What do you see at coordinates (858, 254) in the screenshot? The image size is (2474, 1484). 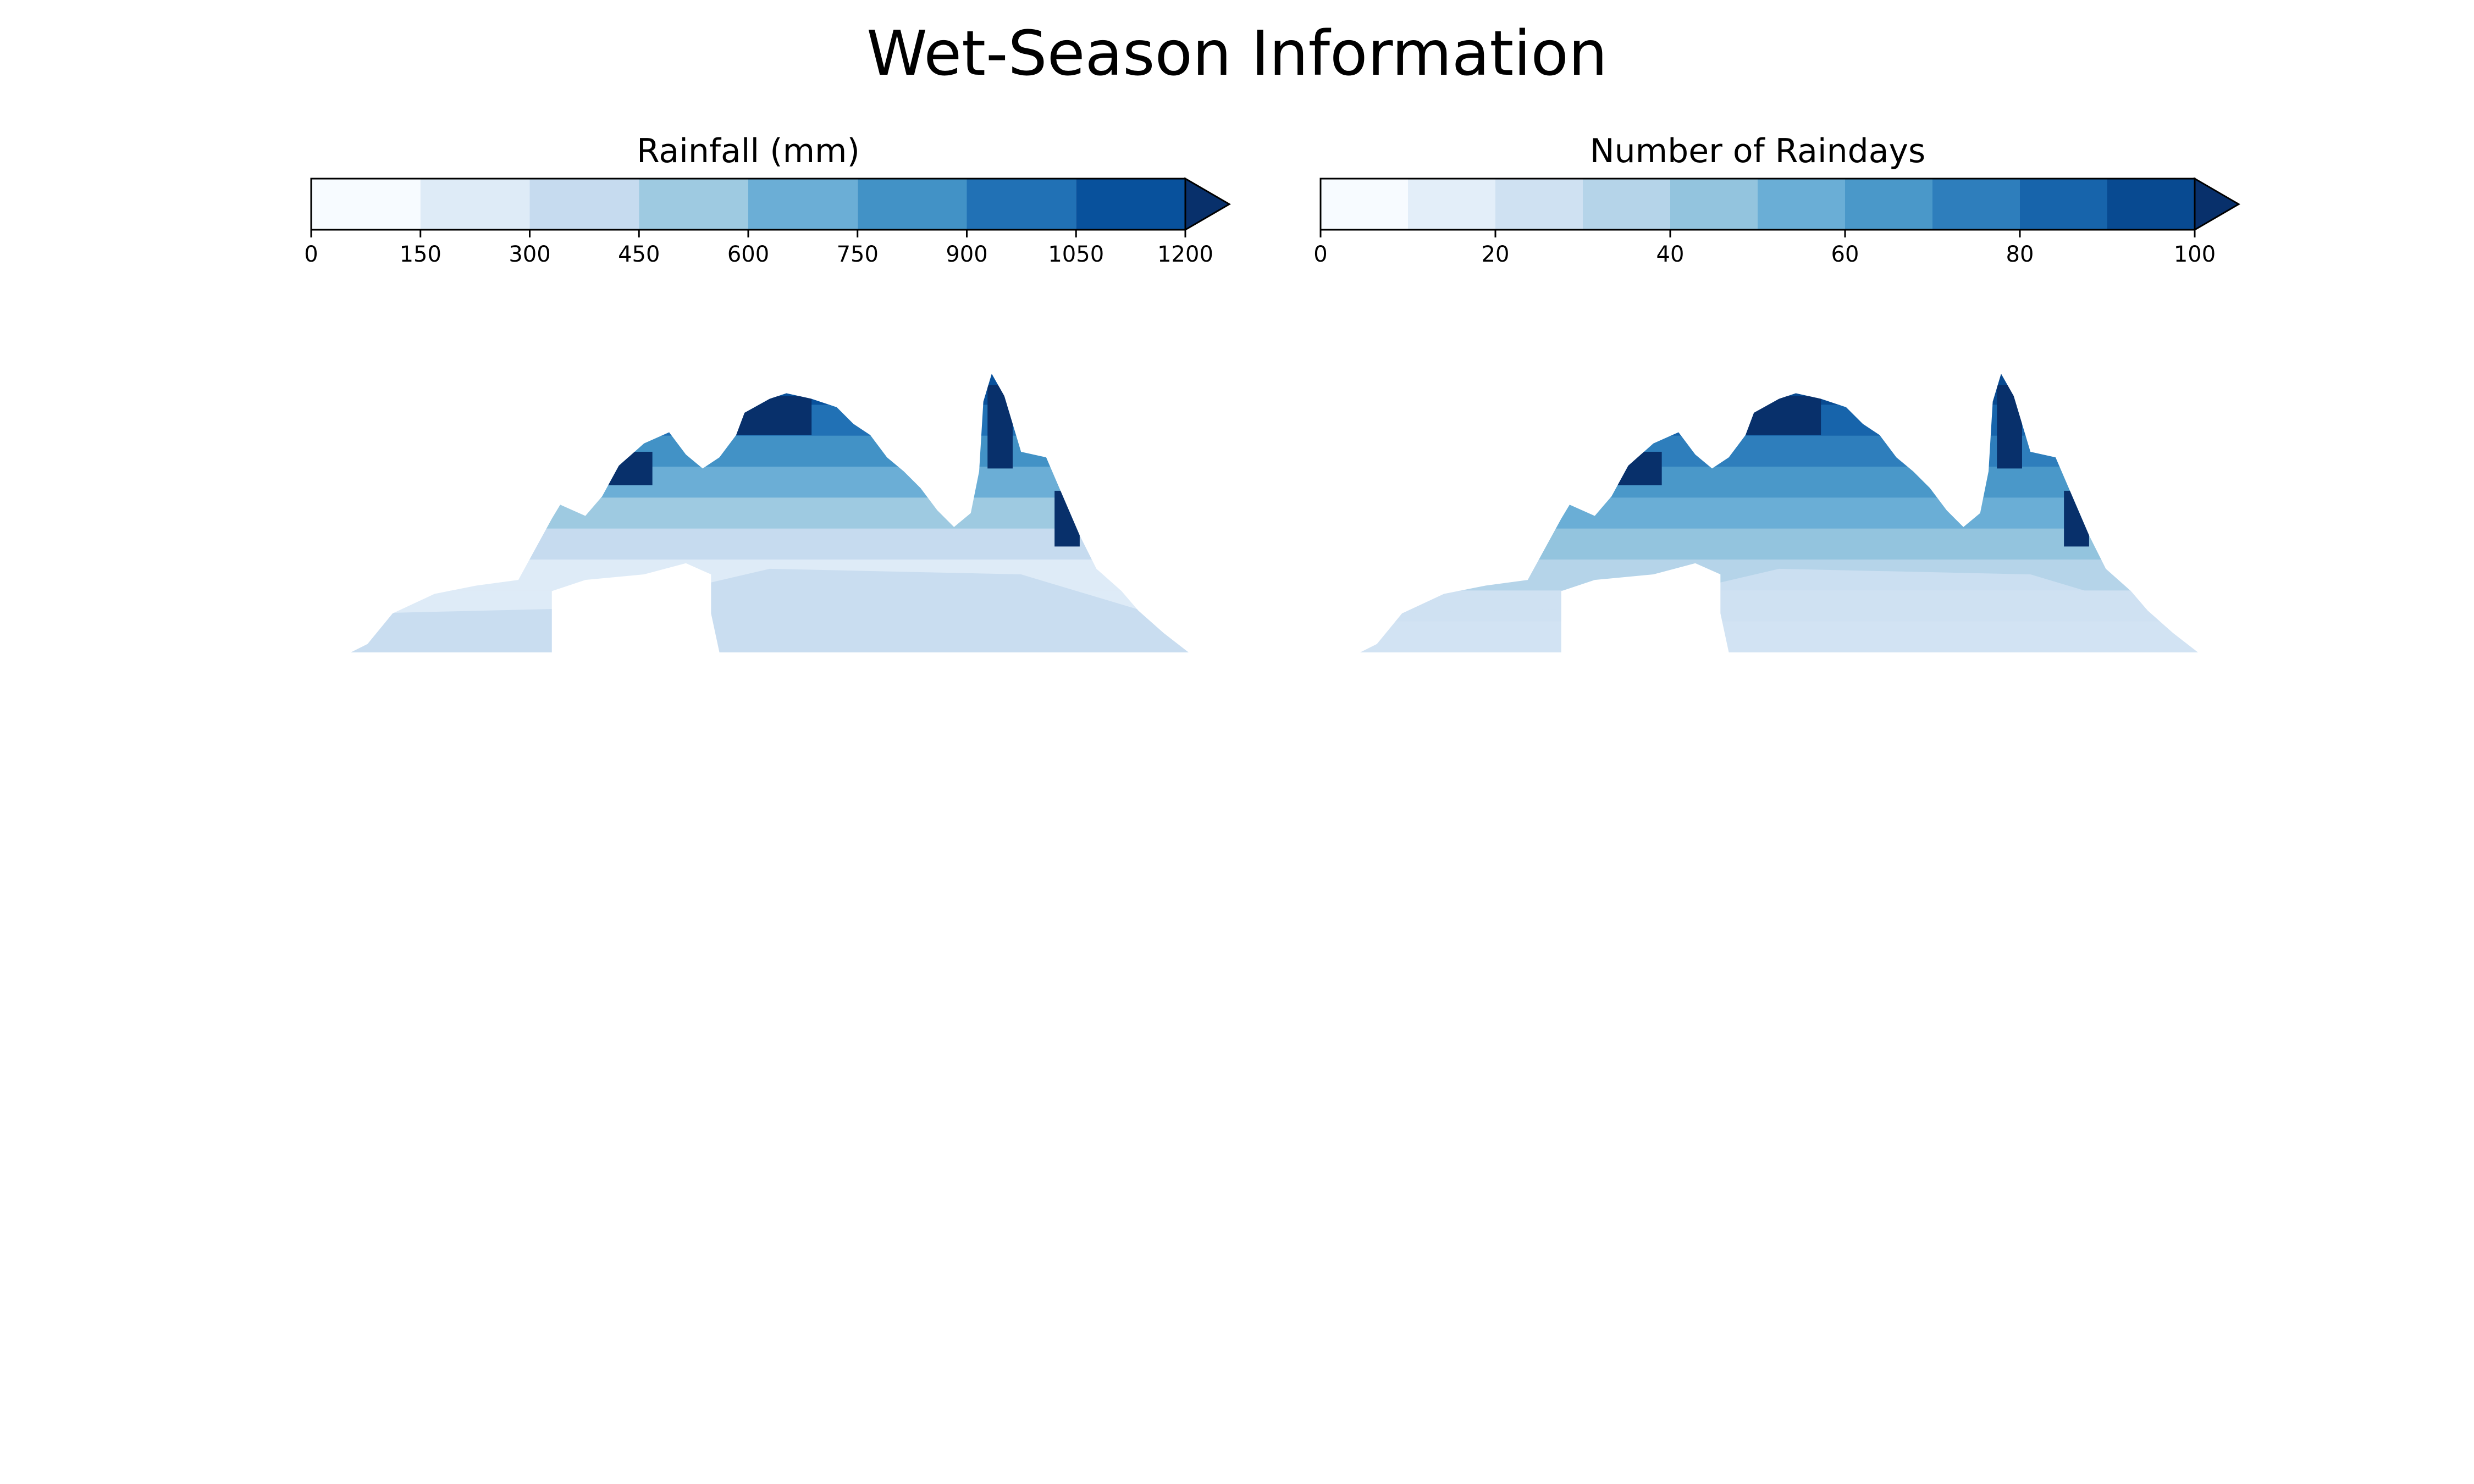 I see `colorbar-tick-label: 750` at bounding box center [858, 254].